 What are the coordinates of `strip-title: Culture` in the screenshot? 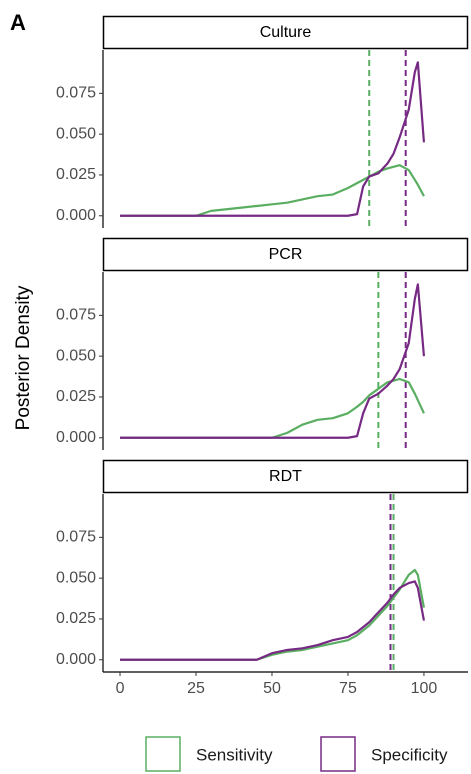 It's located at (286, 32).